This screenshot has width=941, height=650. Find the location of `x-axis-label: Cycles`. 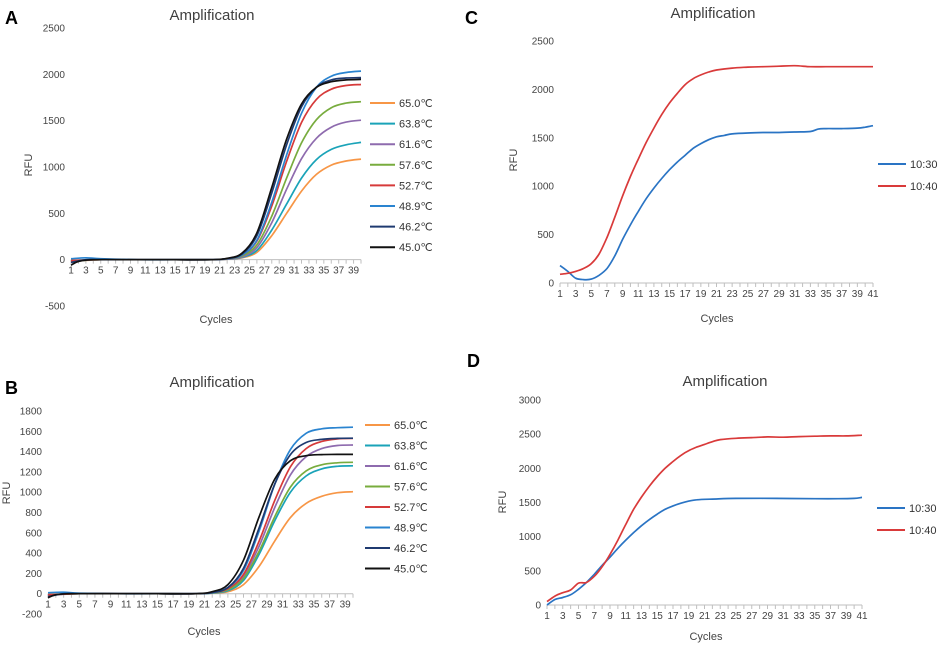

x-axis-label: Cycles is located at coordinates (216, 320).